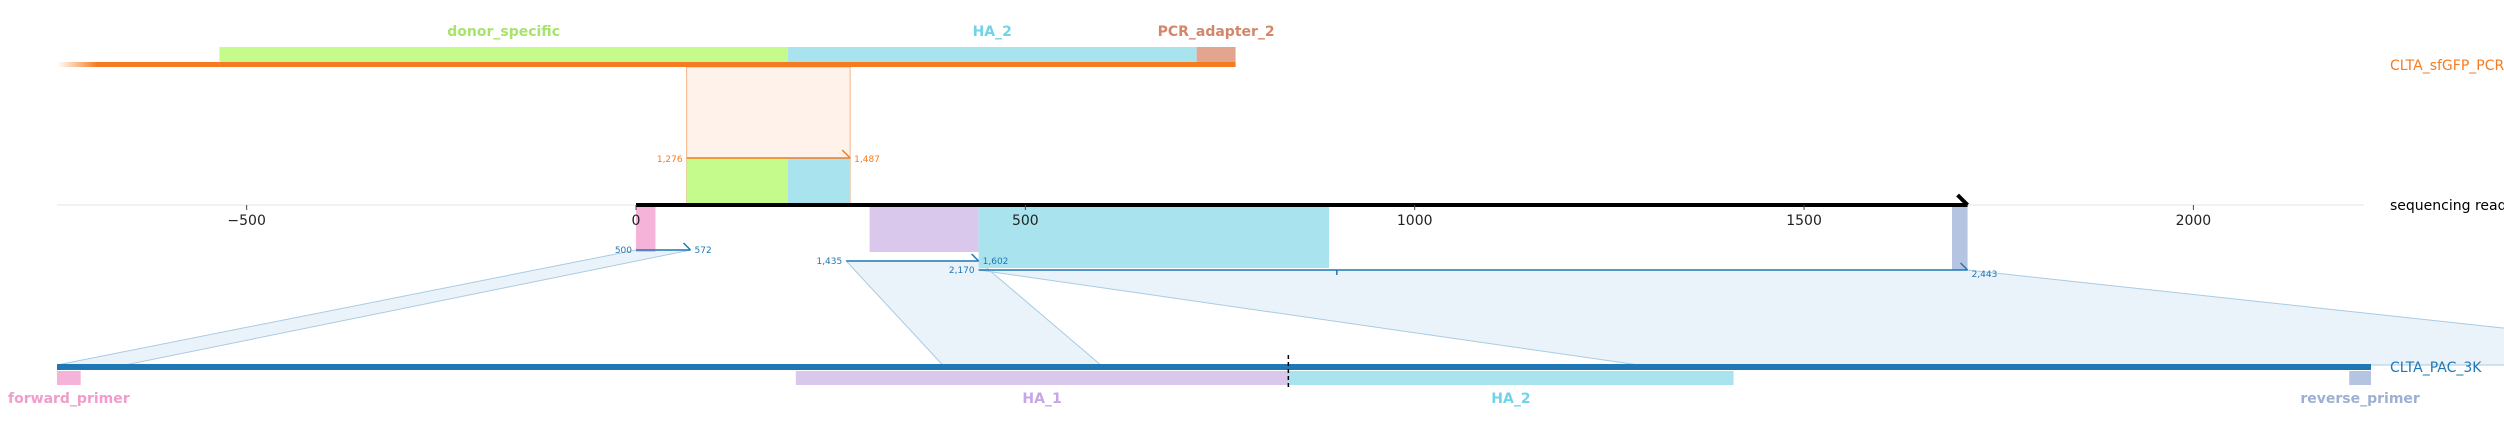 This screenshot has width=2504, height=431. Describe the element at coordinates (1041, 399) in the screenshot. I see `ref-feature-label: HA_1` at that location.